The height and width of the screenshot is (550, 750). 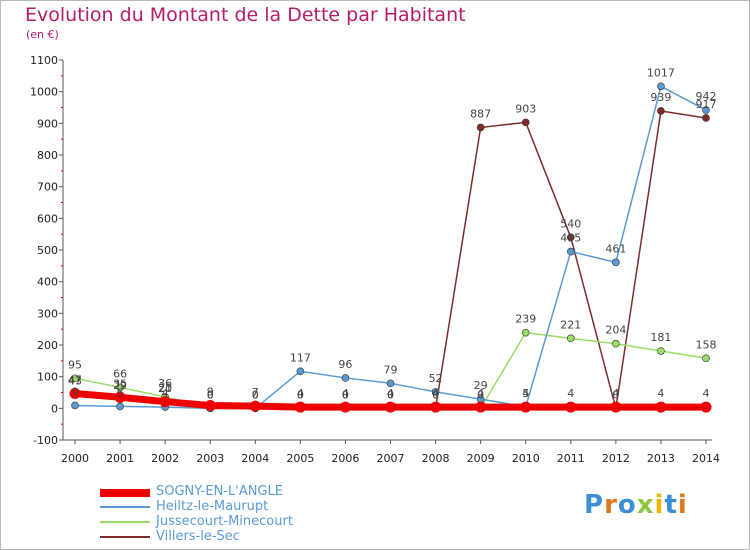 What do you see at coordinates (436, 378) in the screenshot?
I see `data-label: 52` at bounding box center [436, 378].